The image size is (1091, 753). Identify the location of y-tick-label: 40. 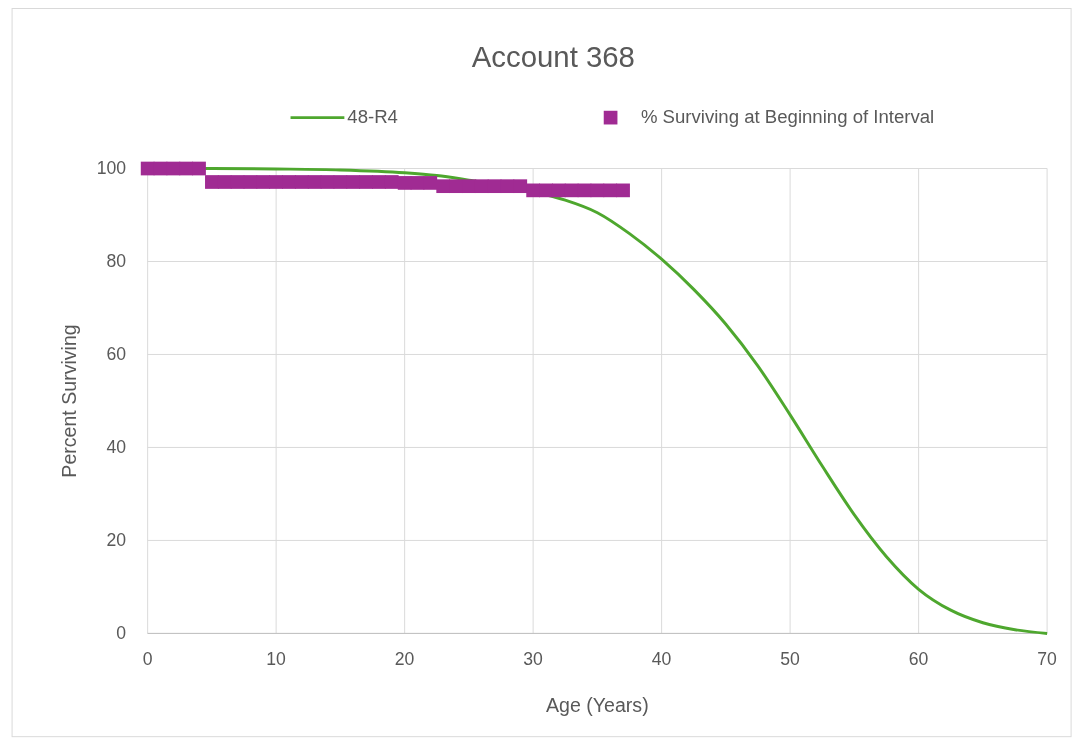
(116, 447).